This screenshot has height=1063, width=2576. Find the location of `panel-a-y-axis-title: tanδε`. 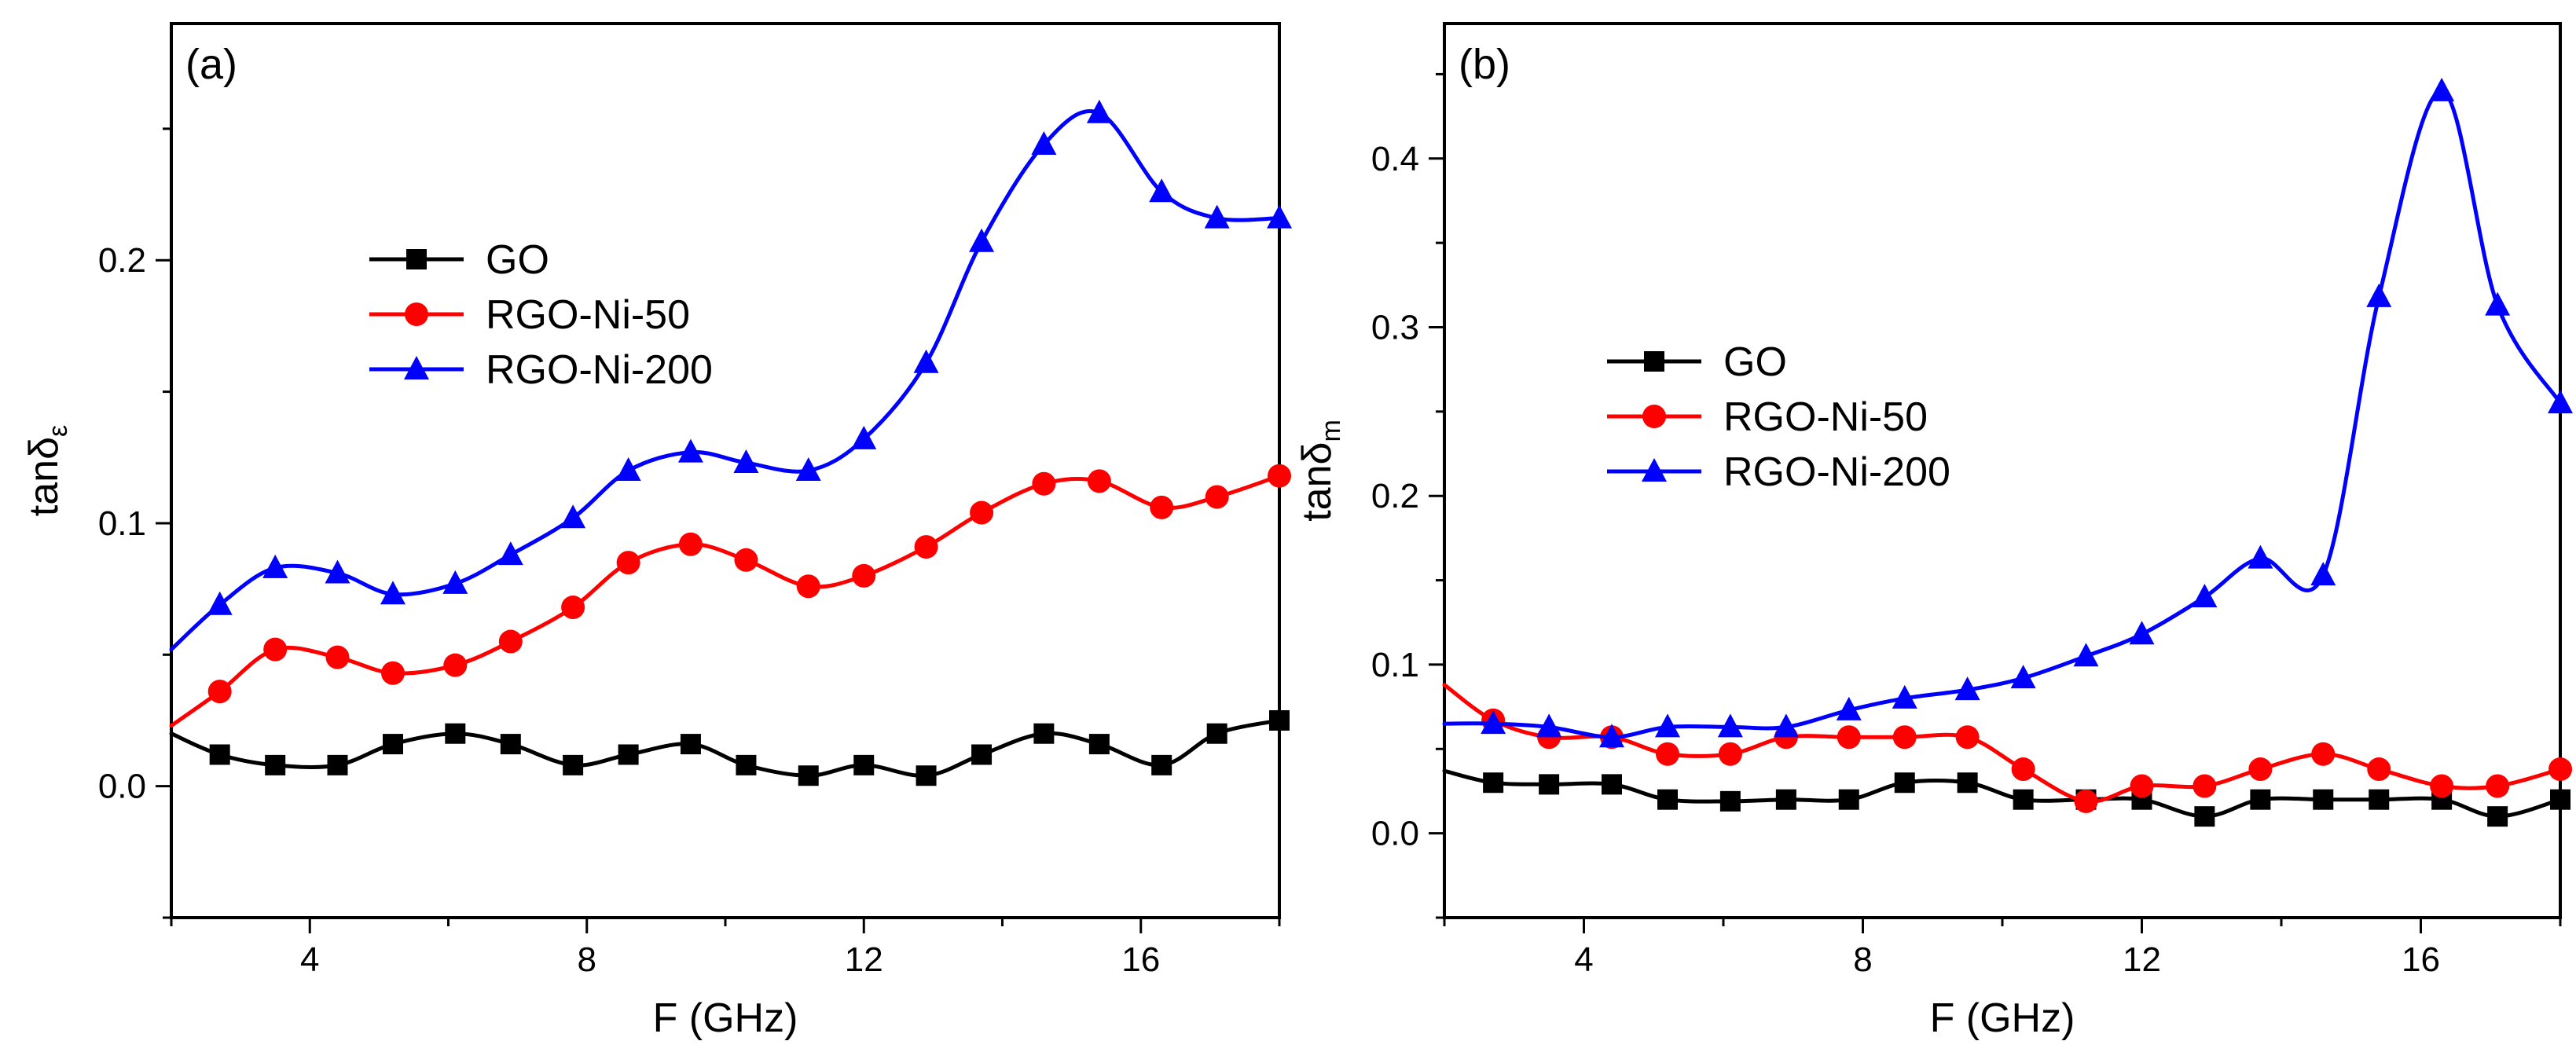

panel-a-y-axis-title: tanδε is located at coordinates (47, 470).